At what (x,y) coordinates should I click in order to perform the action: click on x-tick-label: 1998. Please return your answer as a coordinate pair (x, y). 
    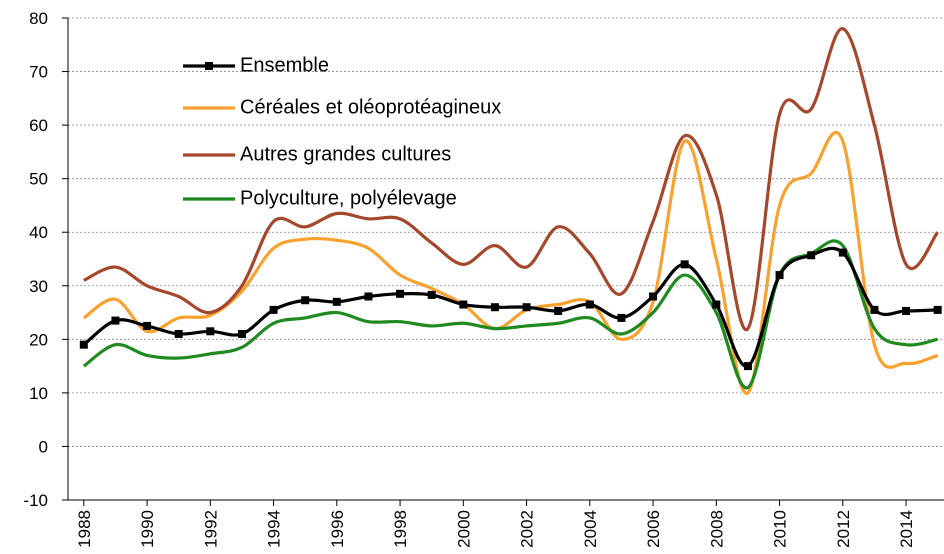
    Looking at the image, I should click on (400, 529).